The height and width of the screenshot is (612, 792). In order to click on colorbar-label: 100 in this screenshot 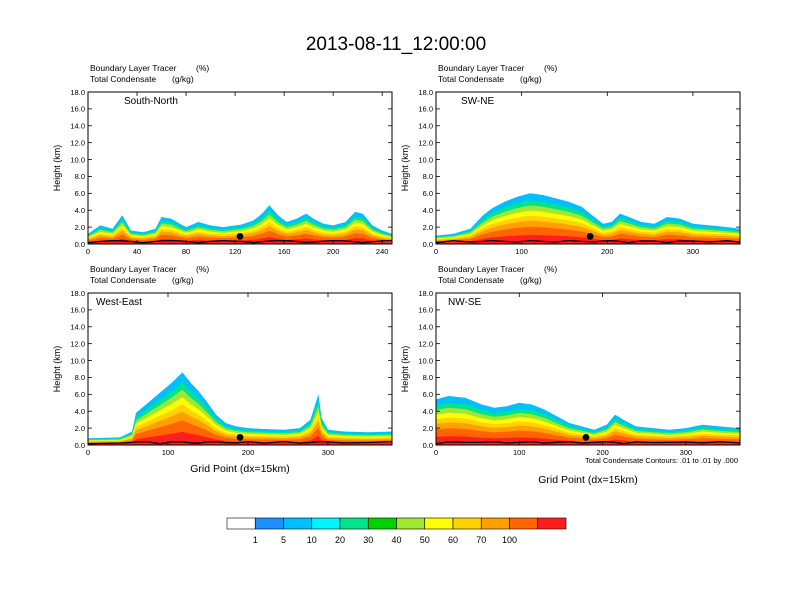, I will do `click(509, 540)`.